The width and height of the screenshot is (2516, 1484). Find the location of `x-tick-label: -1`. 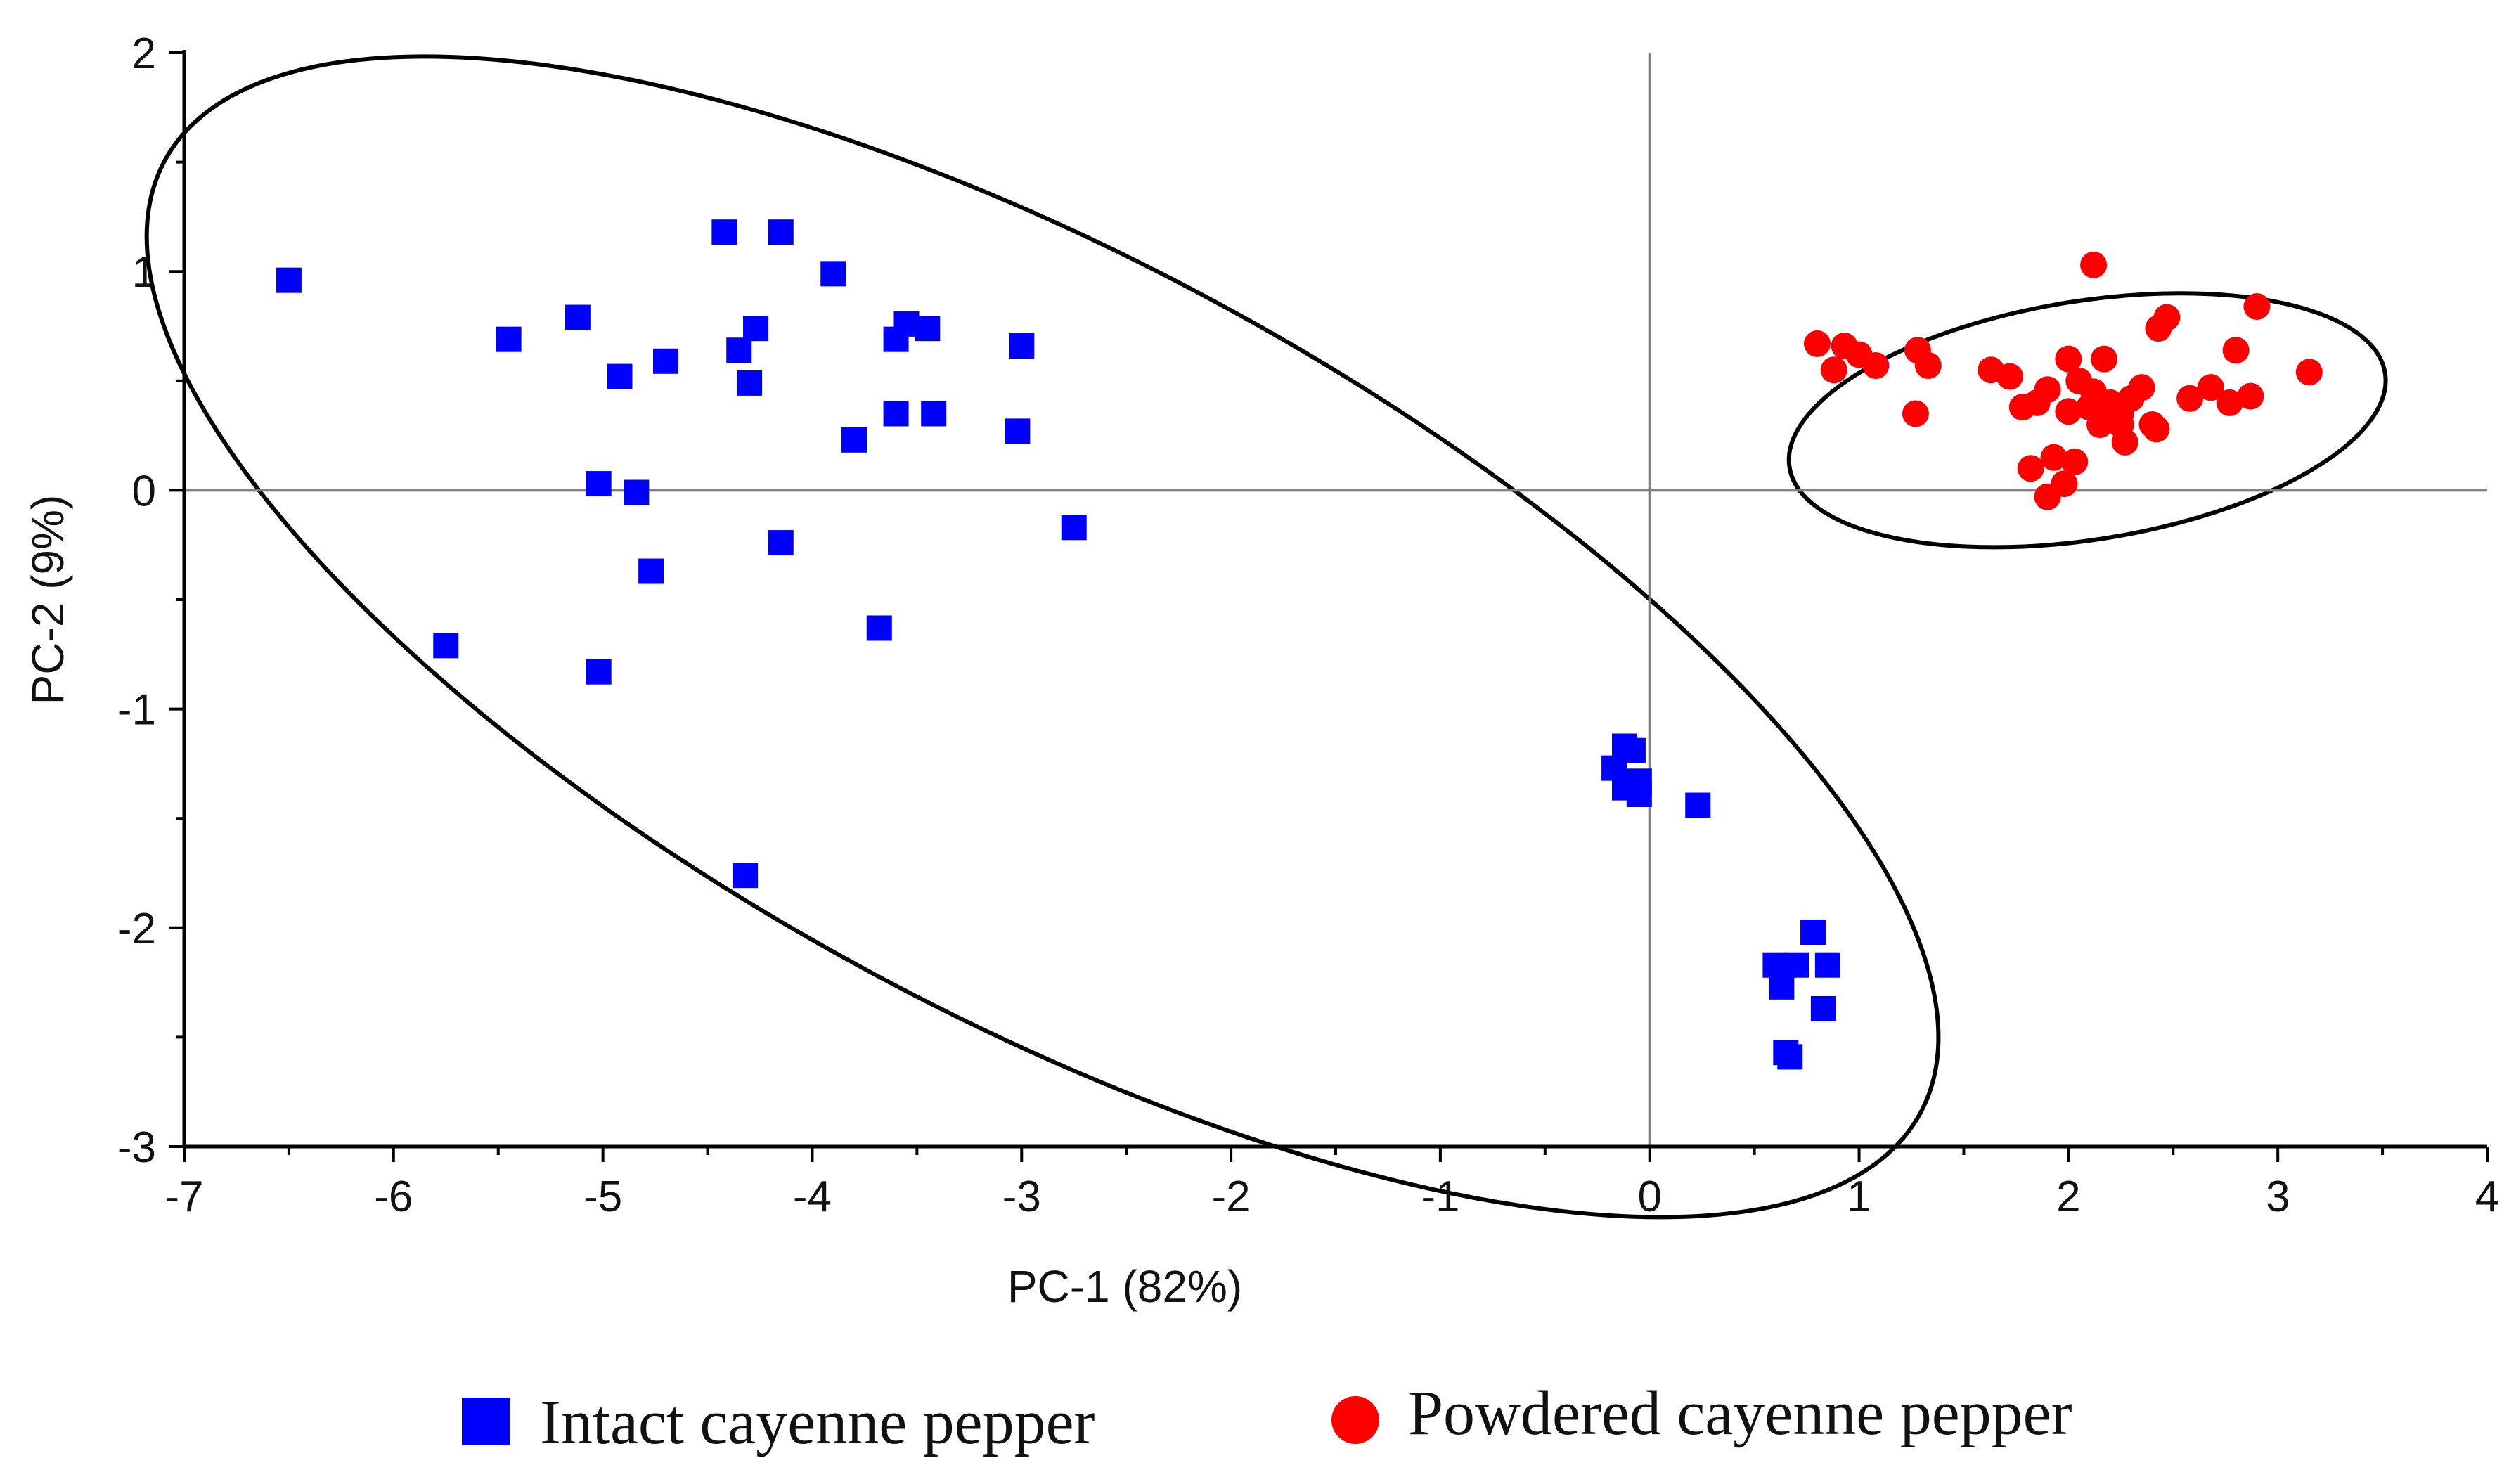

x-tick-label: -1 is located at coordinates (1440, 1197).